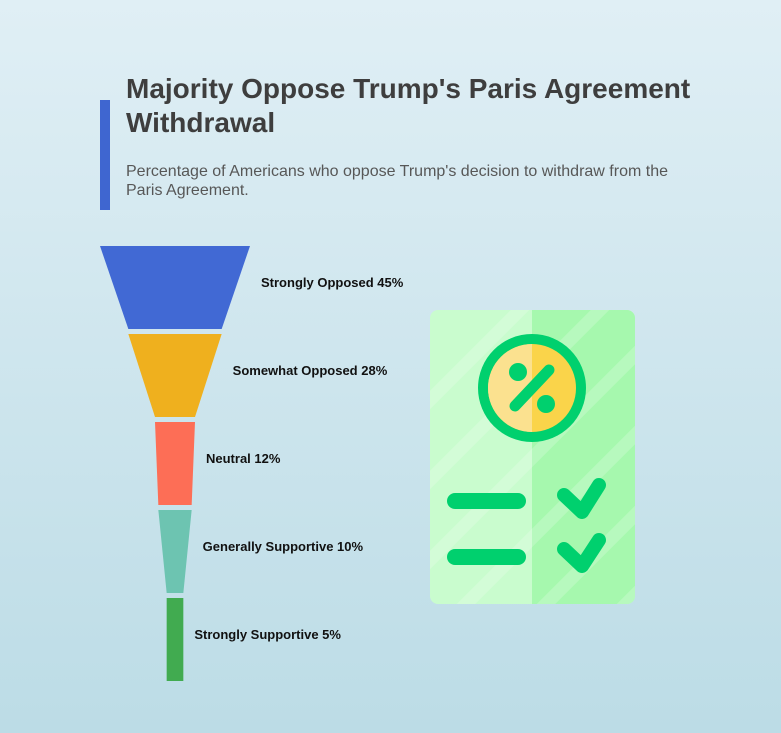 The height and width of the screenshot is (733, 781). What do you see at coordinates (283, 546) in the screenshot?
I see `funnel-label-4: Generally Supportive 10%` at bounding box center [283, 546].